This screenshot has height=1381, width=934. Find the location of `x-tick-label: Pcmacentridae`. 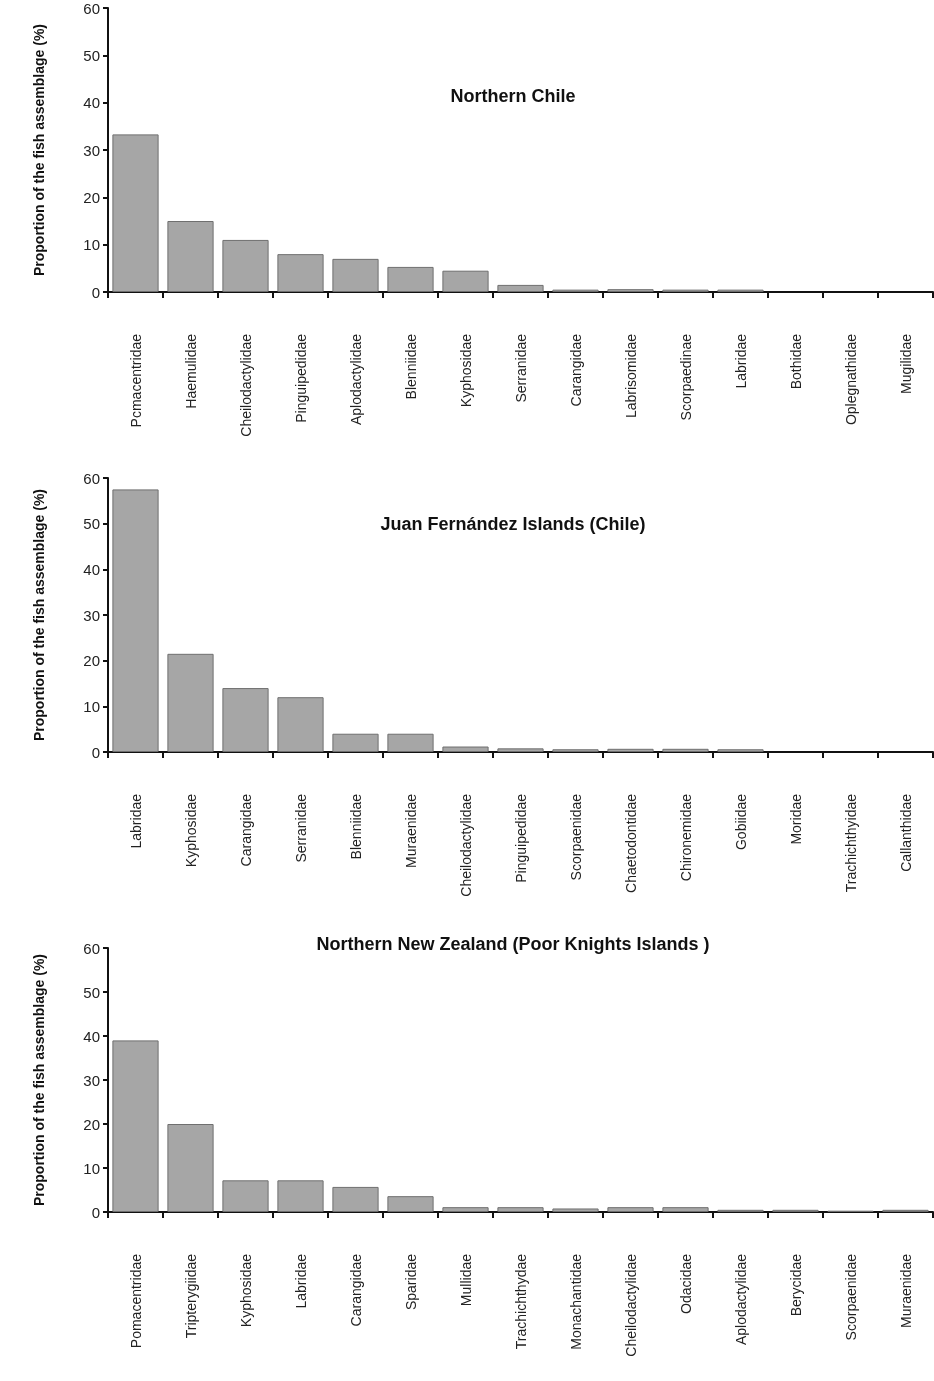

x-tick-label: Pcmacentridae is located at coordinates (135, 380).